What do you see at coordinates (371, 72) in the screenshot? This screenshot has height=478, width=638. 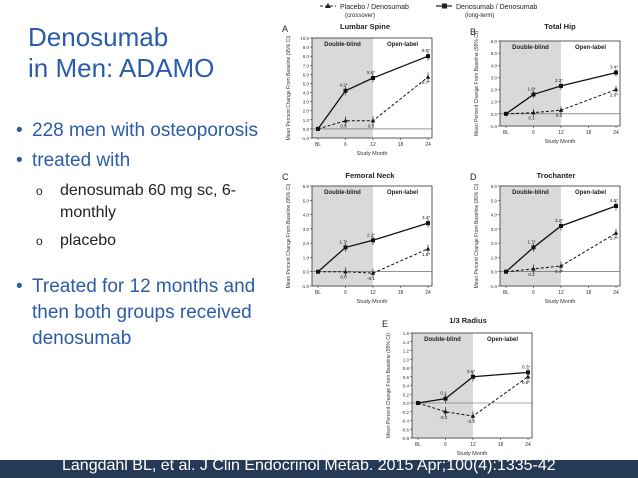 I see `data-label: 5.6*` at bounding box center [371, 72].